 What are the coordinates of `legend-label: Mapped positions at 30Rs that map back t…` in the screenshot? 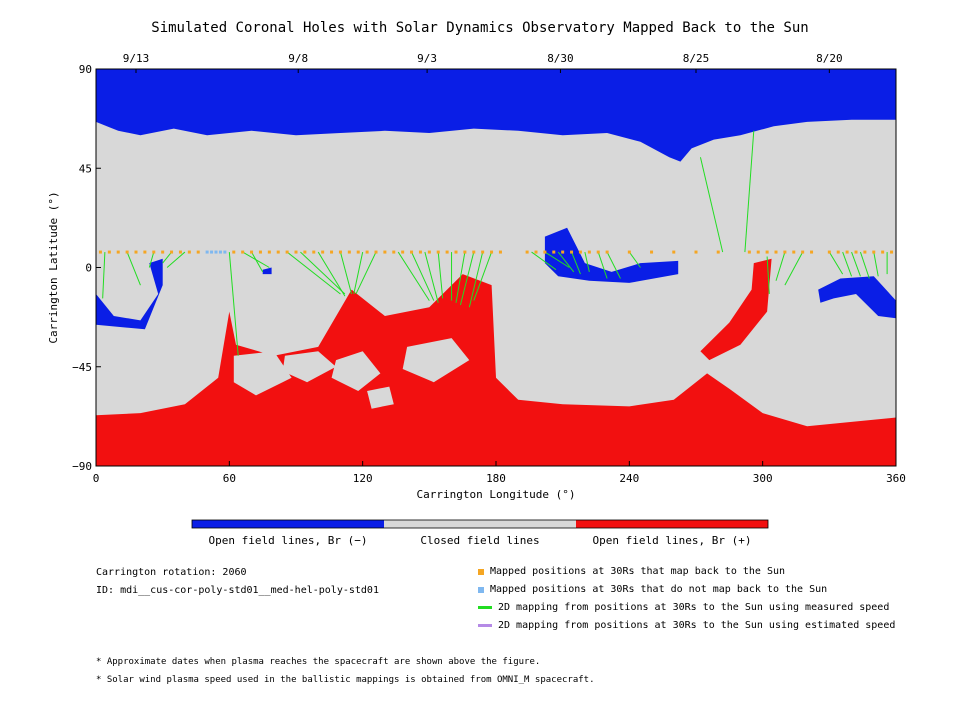 It's located at (638, 571).